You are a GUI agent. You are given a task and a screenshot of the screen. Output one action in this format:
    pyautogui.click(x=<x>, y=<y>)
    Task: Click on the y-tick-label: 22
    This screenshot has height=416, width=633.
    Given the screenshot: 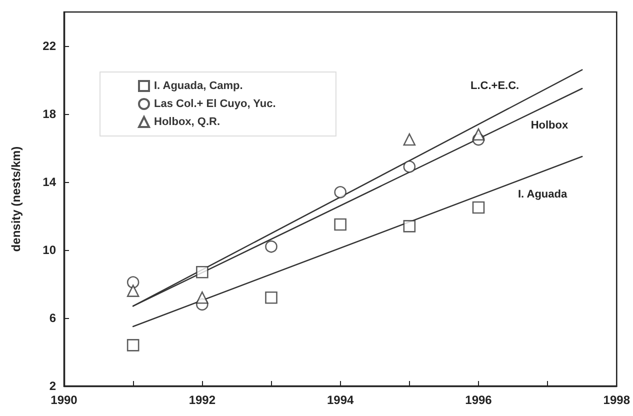 What is the action you would take?
    pyautogui.click(x=49, y=46)
    